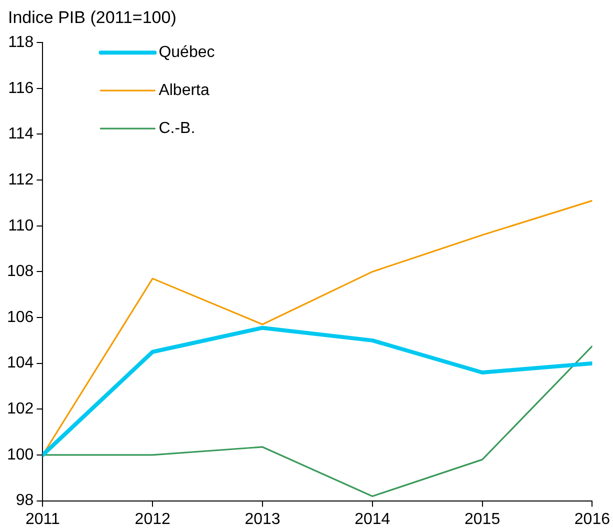  Describe the element at coordinates (20, 409) in the screenshot. I see `y-tick-label: 102` at that location.